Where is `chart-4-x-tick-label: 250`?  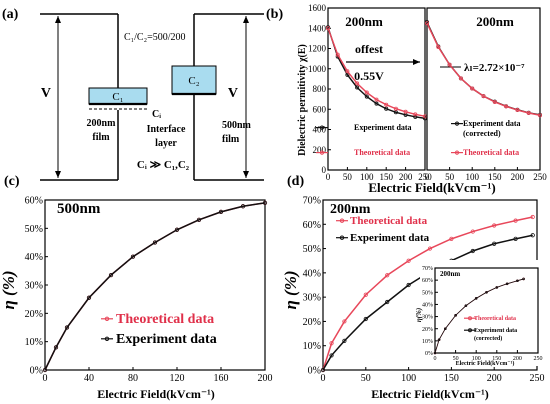
chart-4-x-tick-label: 250 is located at coordinates (538, 359).